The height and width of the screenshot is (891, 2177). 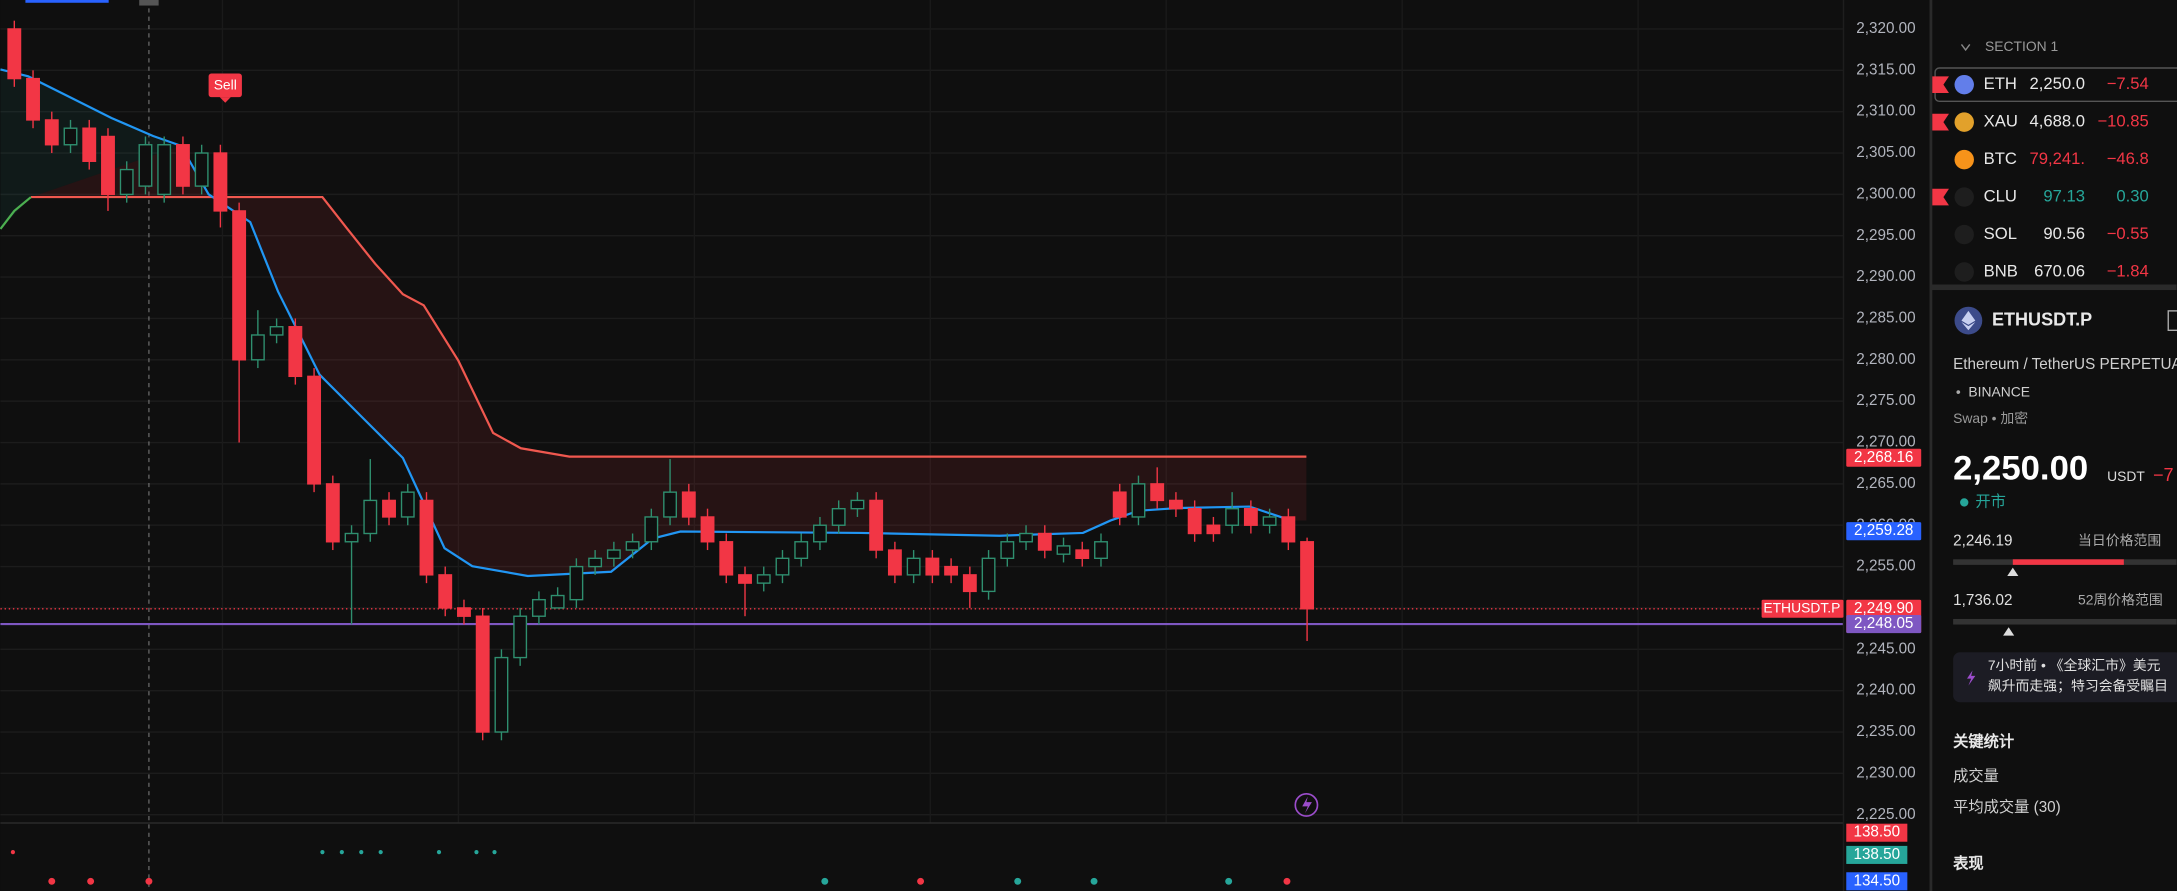 I want to click on side-panel, so click(x=2053, y=445).